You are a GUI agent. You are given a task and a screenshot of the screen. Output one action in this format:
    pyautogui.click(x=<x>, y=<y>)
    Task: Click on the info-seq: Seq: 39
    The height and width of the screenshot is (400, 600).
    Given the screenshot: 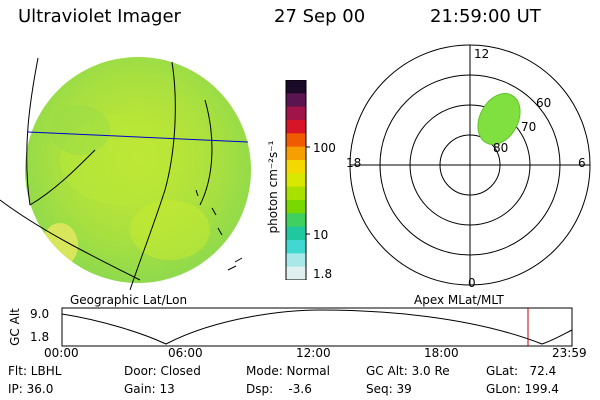 What is the action you would take?
    pyautogui.click(x=389, y=389)
    